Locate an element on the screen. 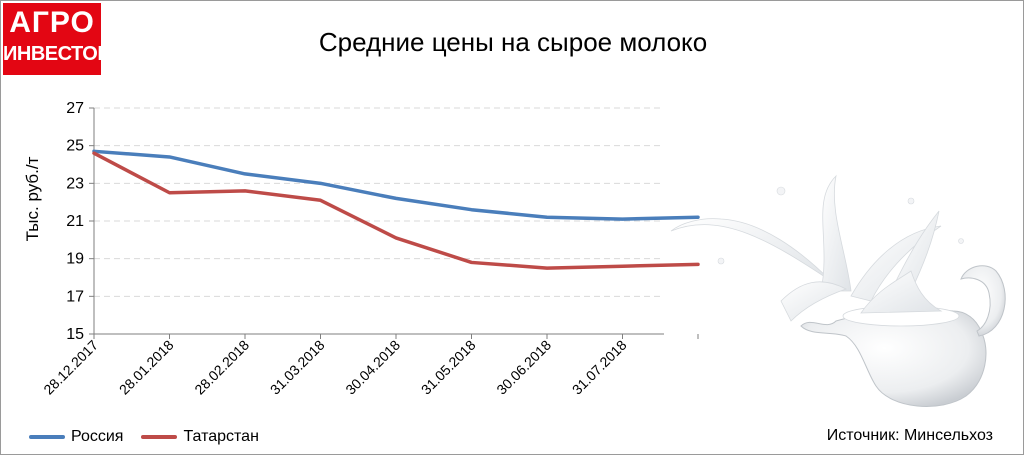 This screenshot has width=1024, height=455. y-tick-label-23: 23 is located at coordinates (75, 183).